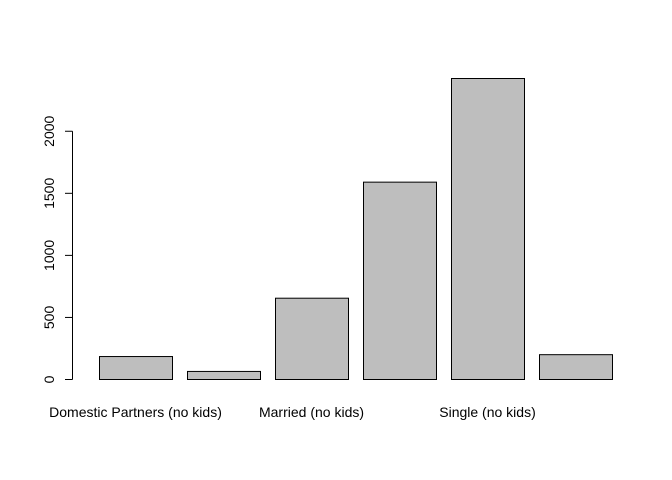 The width and height of the screenshot is (672, 480). Describe the element at coordinates (49, 255) in the screenshot. I see `y-tick-label: 1000` at that location.